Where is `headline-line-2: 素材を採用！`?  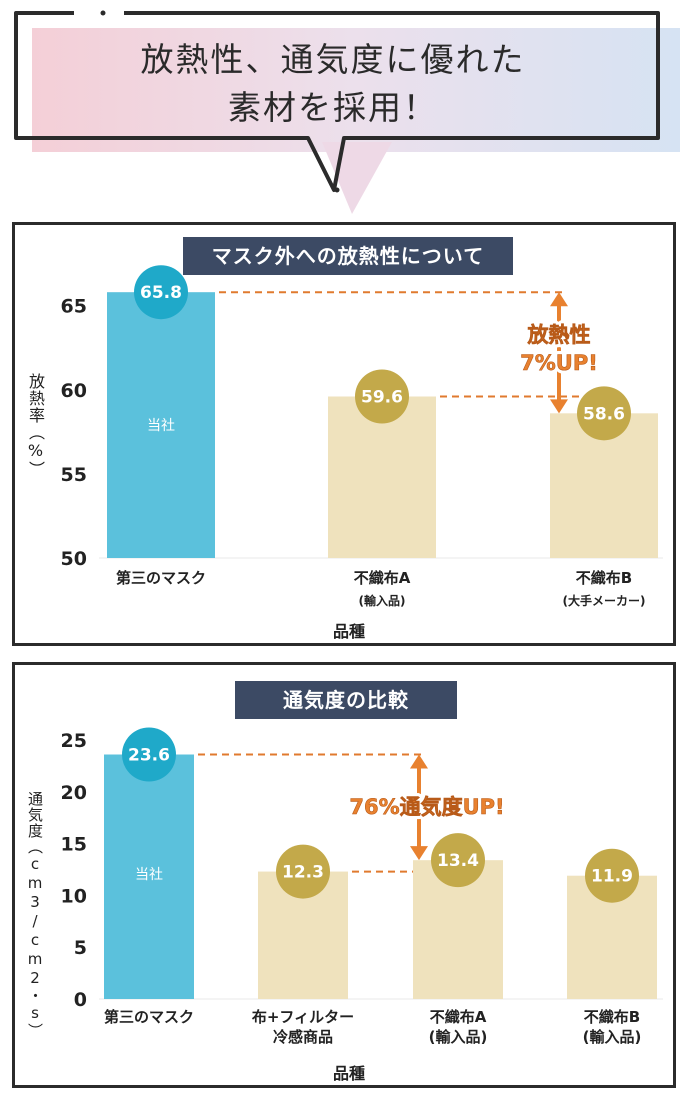 headline-line-2: 素材を採用！ is located at coordinates (333, 107).